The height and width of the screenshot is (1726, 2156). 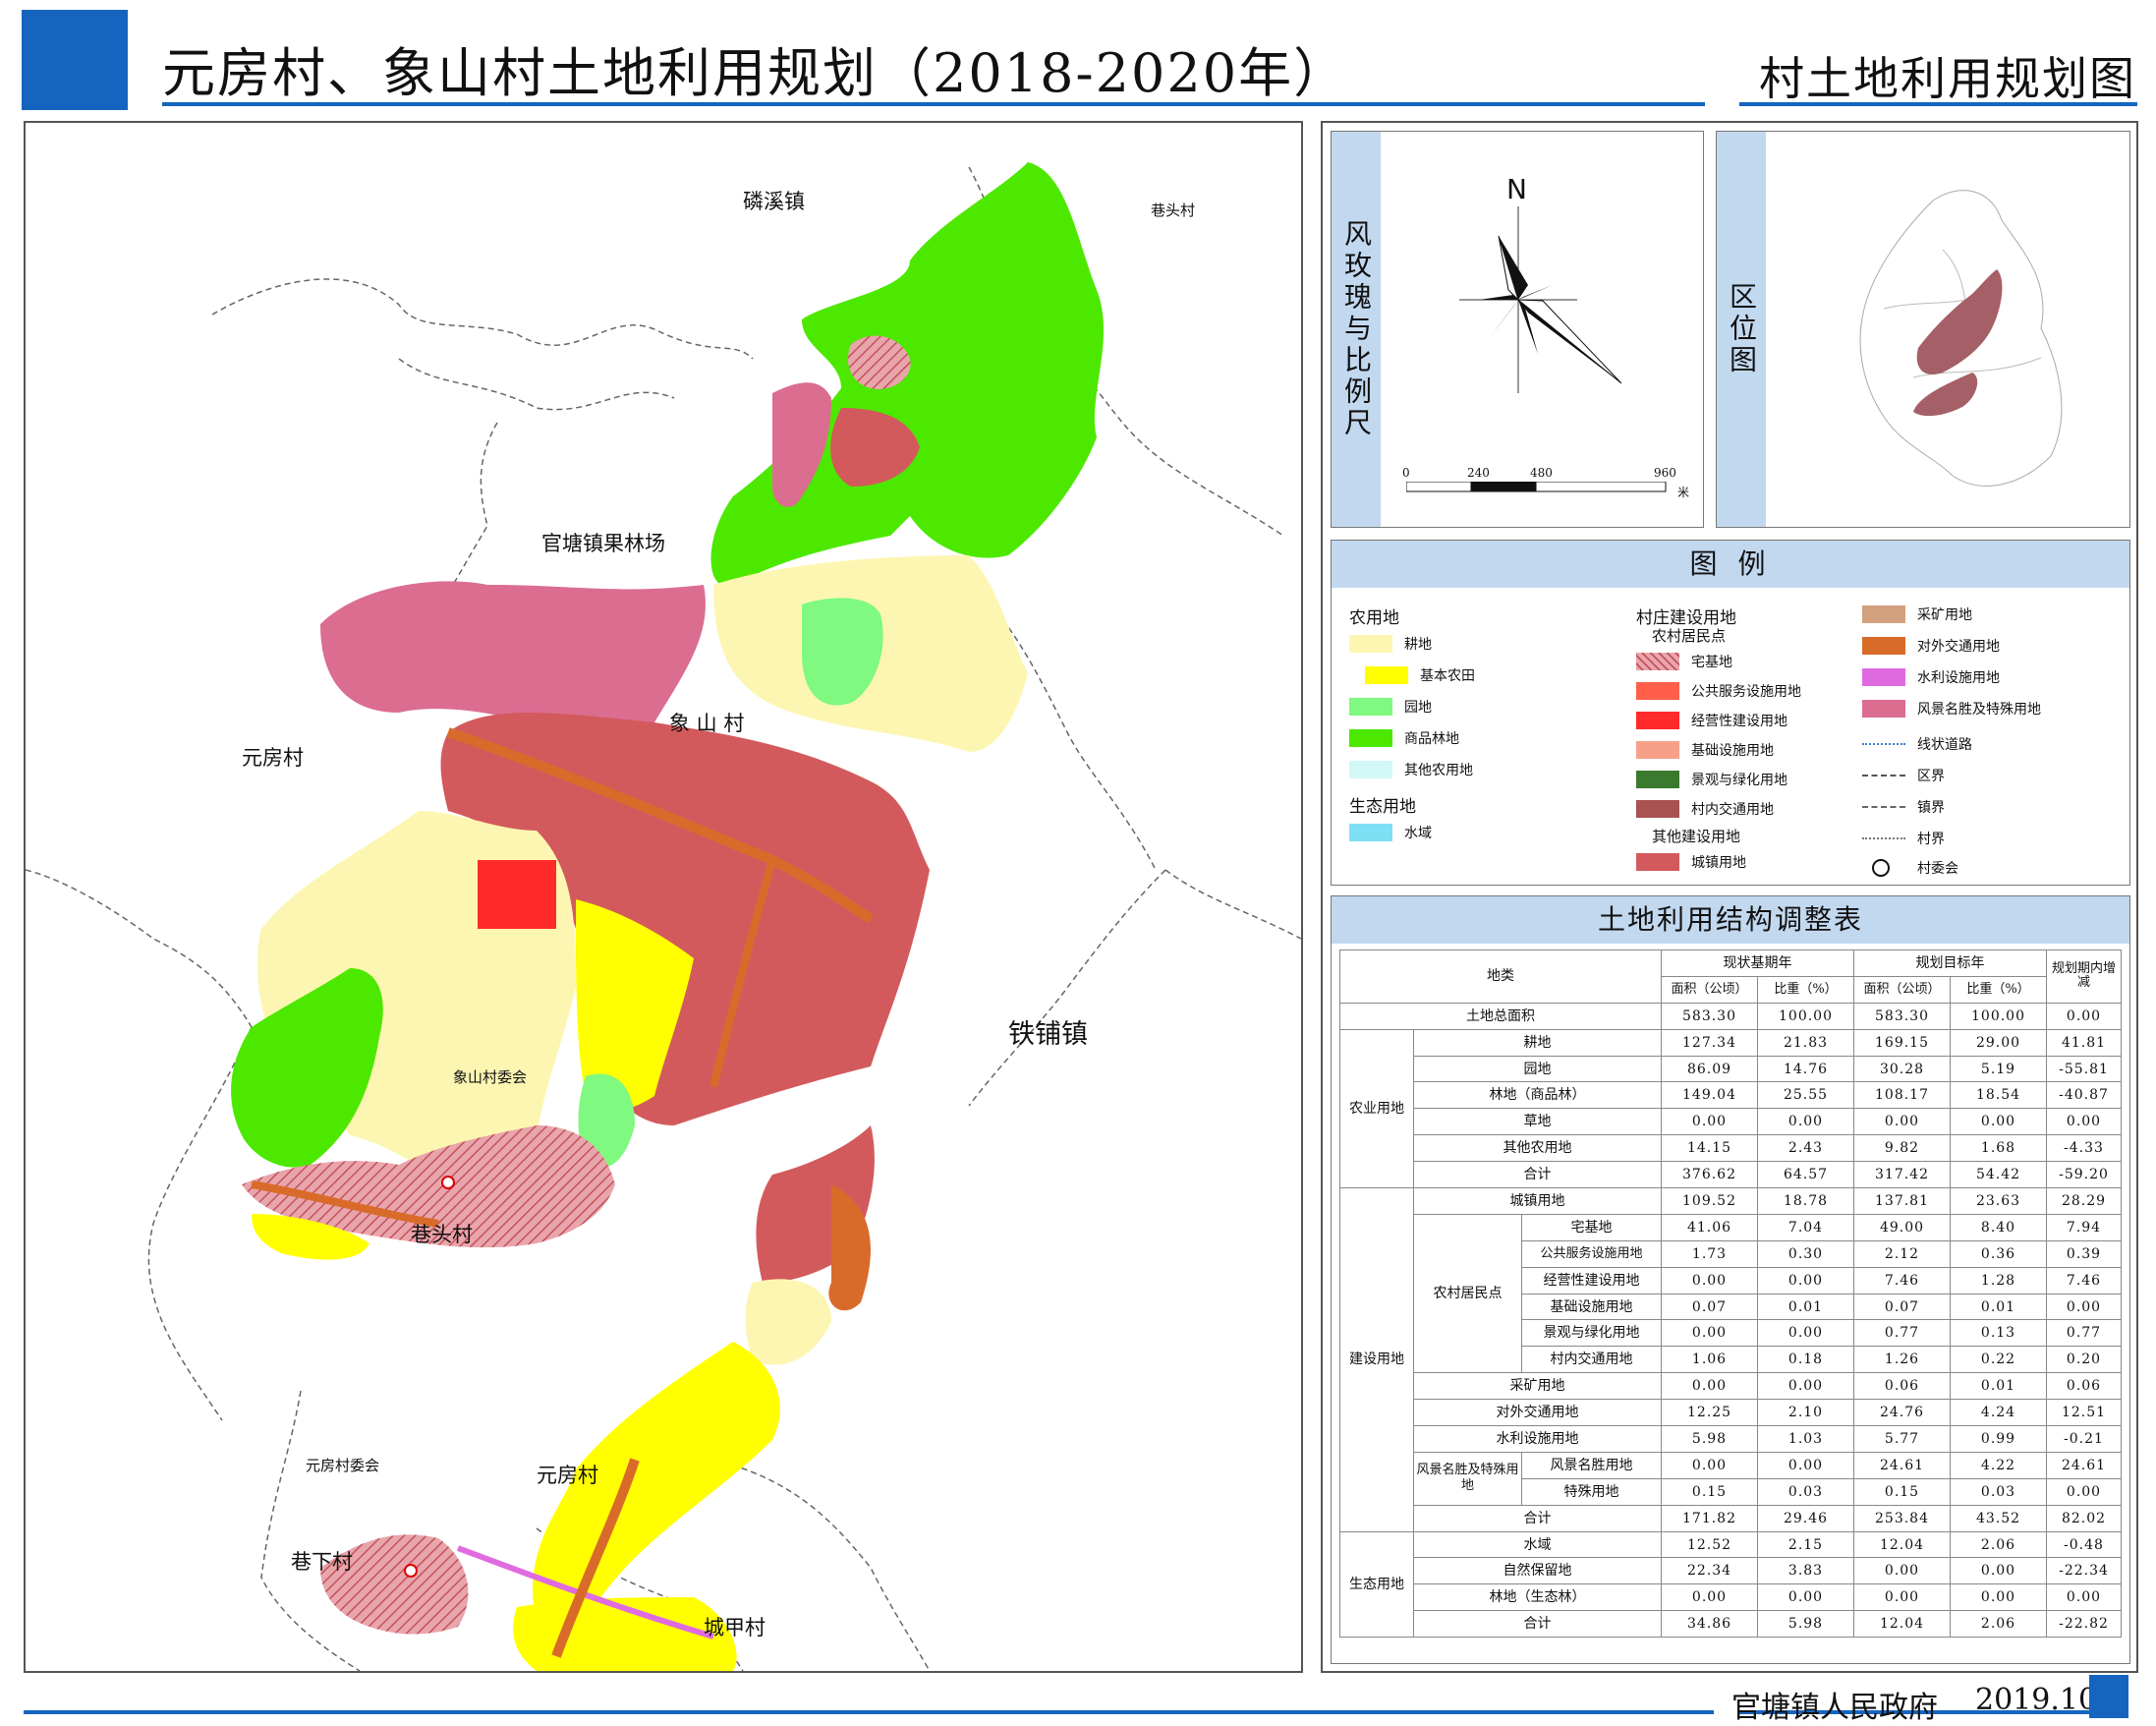 I want to click on label-chengjia: 城甲村, so click(x=735, y=1628).